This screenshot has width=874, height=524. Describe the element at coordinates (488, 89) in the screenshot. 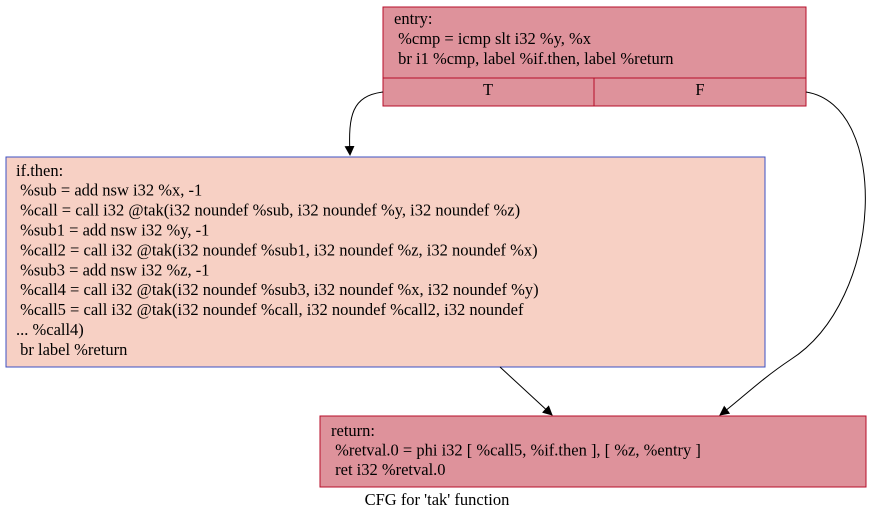

I see `port-label: T` at that location.